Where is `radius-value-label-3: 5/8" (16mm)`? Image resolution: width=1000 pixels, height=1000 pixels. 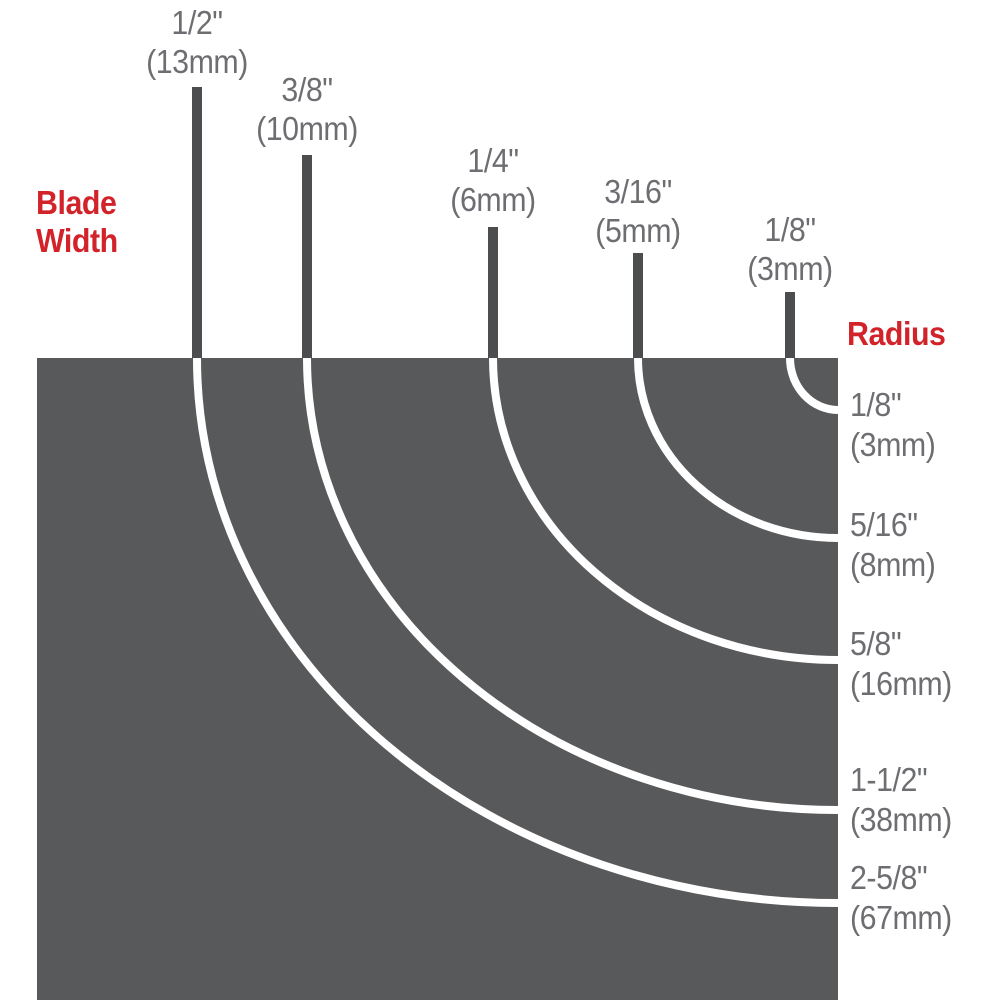
radius-value-label-3: 5/8" (16mm) is located at coordinates (901, 663).